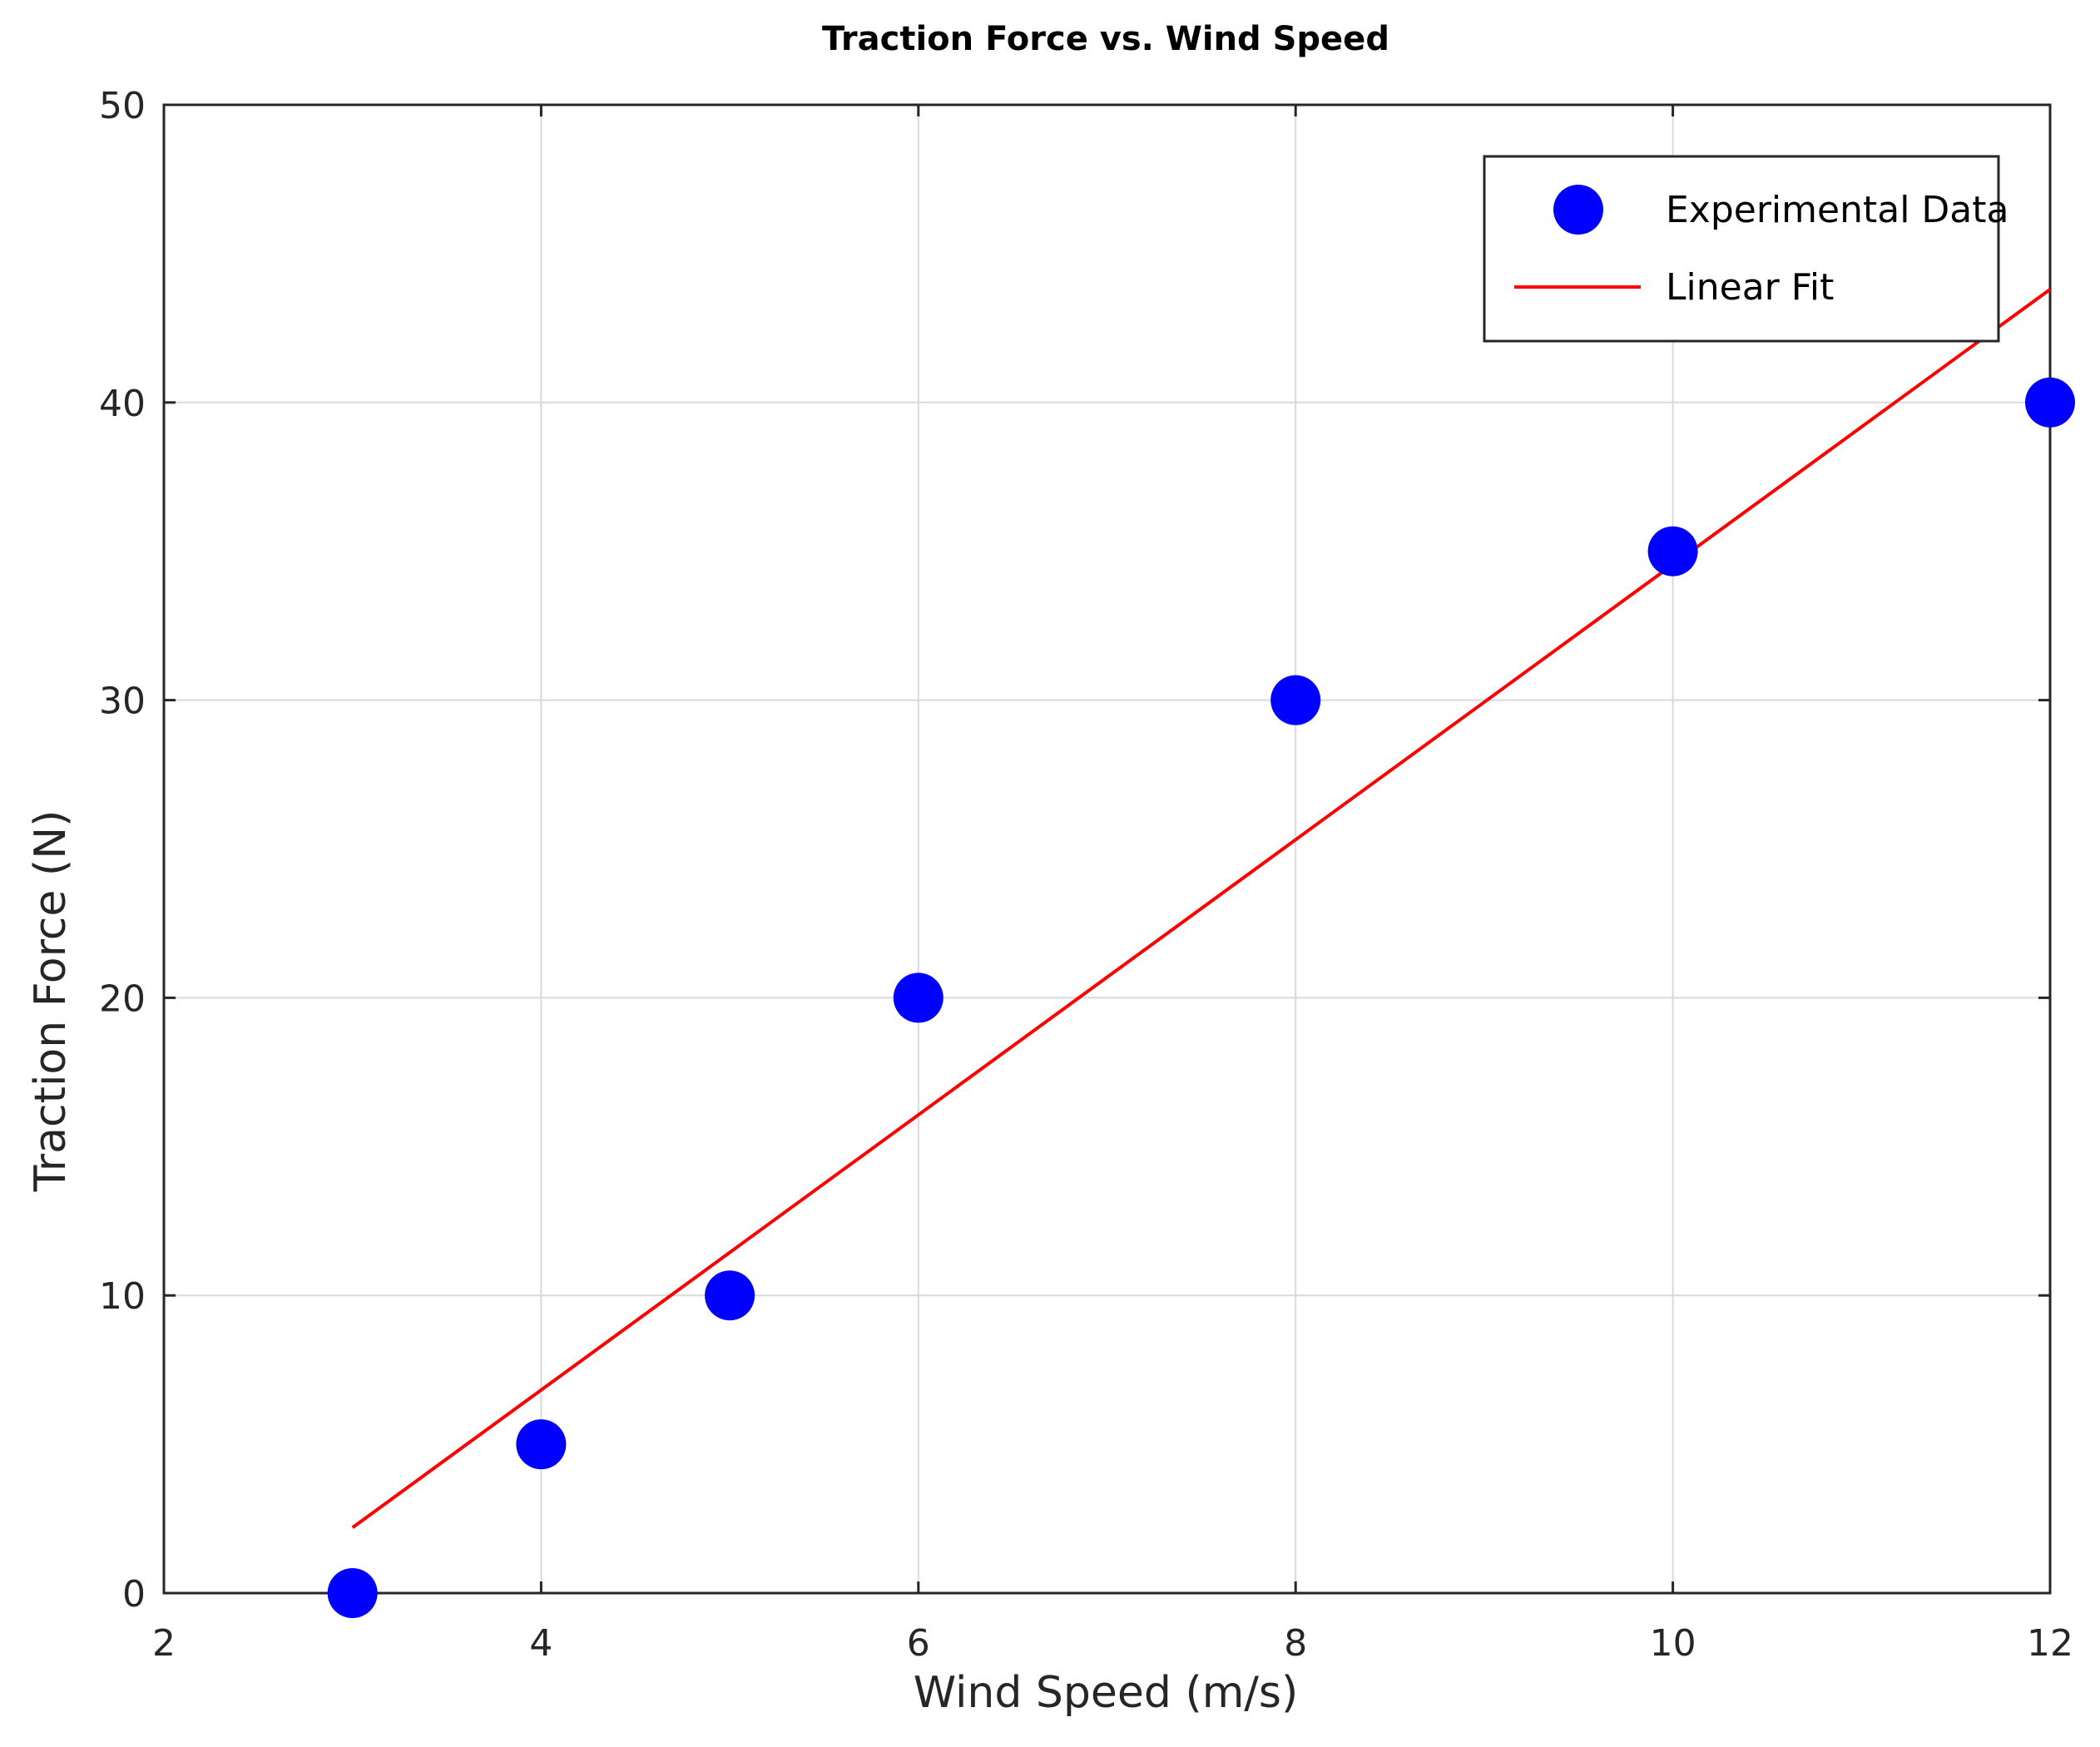  What do you see at coordinates (2050, 1643) in the screenshot?
I see `x-tick-label: 12` at bounding box center [2050, 1643].